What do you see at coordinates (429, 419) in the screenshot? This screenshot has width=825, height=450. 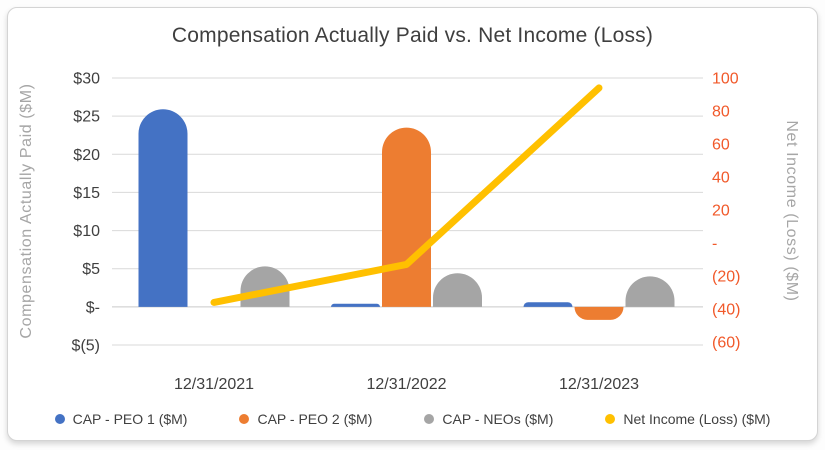 I see `legend-marker-cap-neos-icon` at bounding box center [429, 419].